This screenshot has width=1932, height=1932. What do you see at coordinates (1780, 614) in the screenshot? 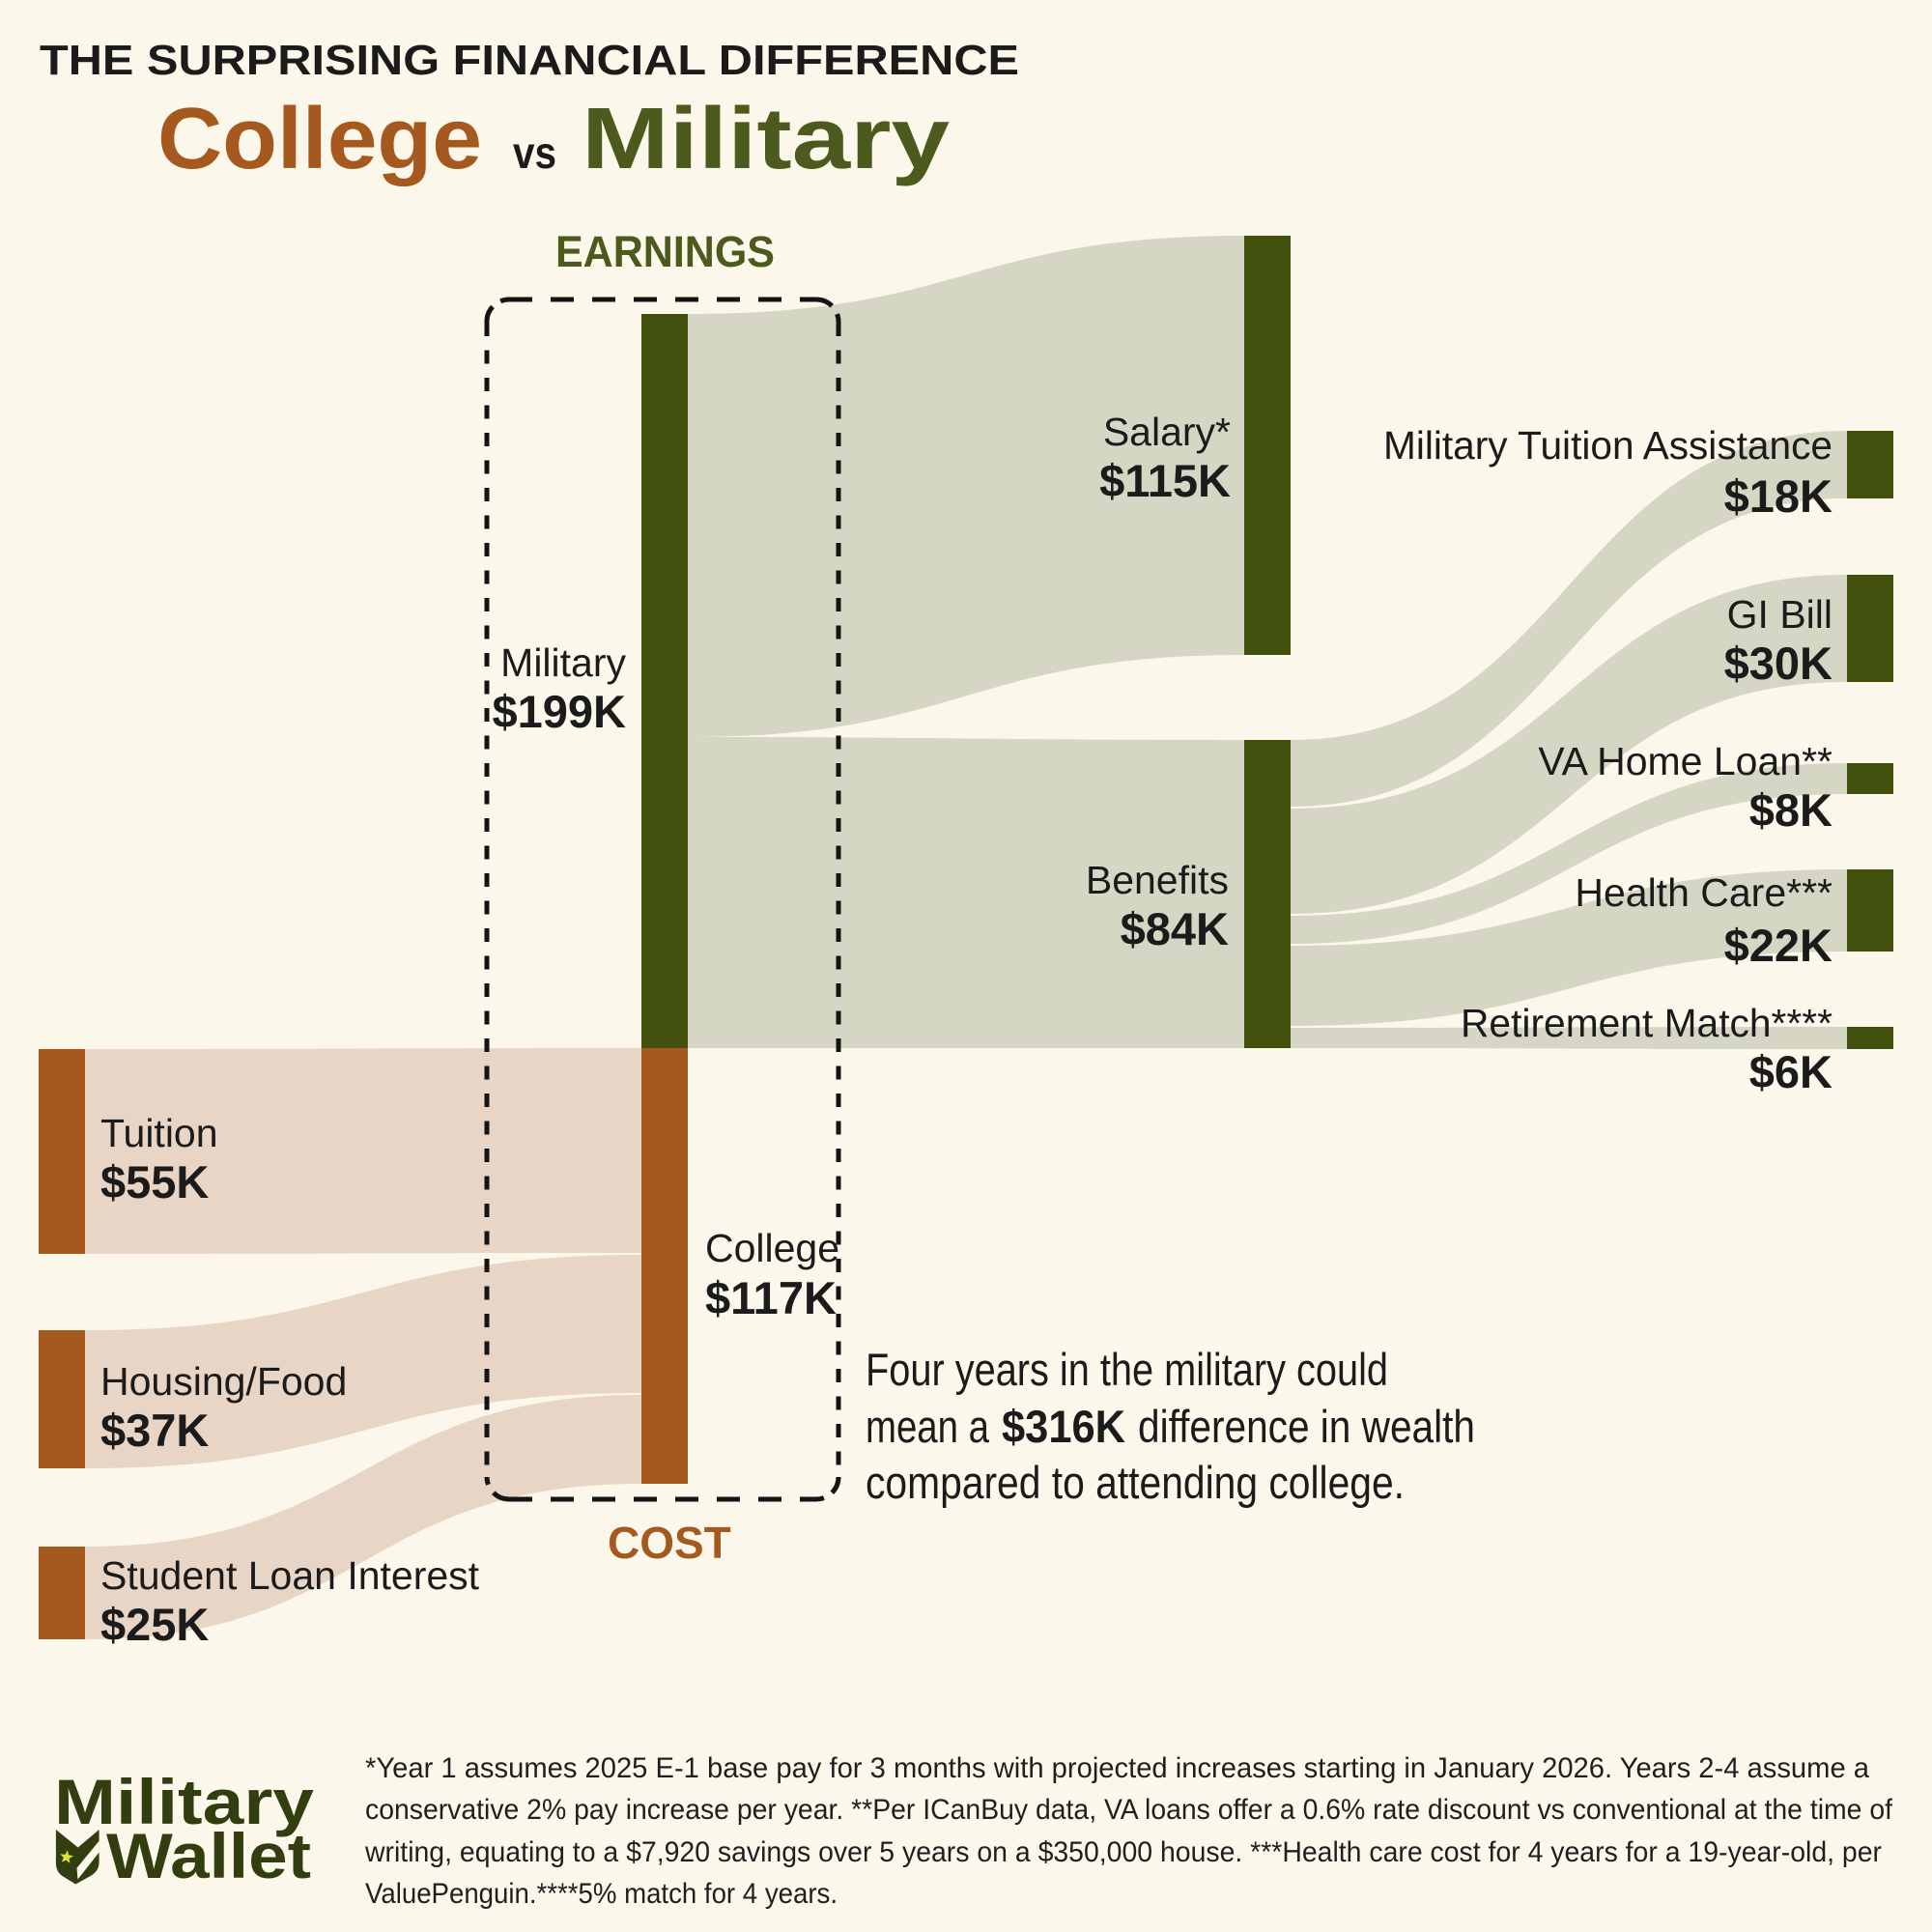
I see `svg-text: GI Bill` at bounding box center [1780, 614].